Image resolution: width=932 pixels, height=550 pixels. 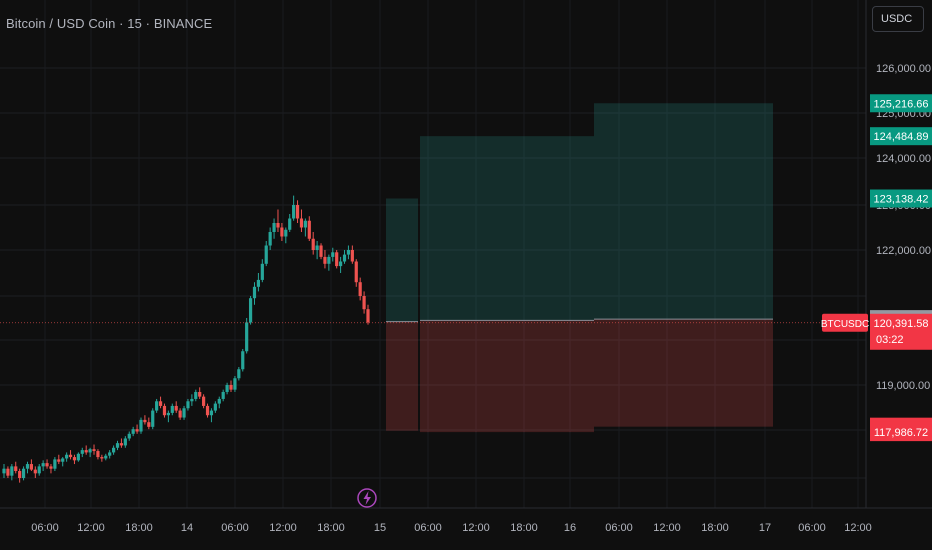 What do you see at coordinates (845, 322) in the screenshot?
I see `symbol-tag: BTCUSDC` at bounding box center [845, 322].